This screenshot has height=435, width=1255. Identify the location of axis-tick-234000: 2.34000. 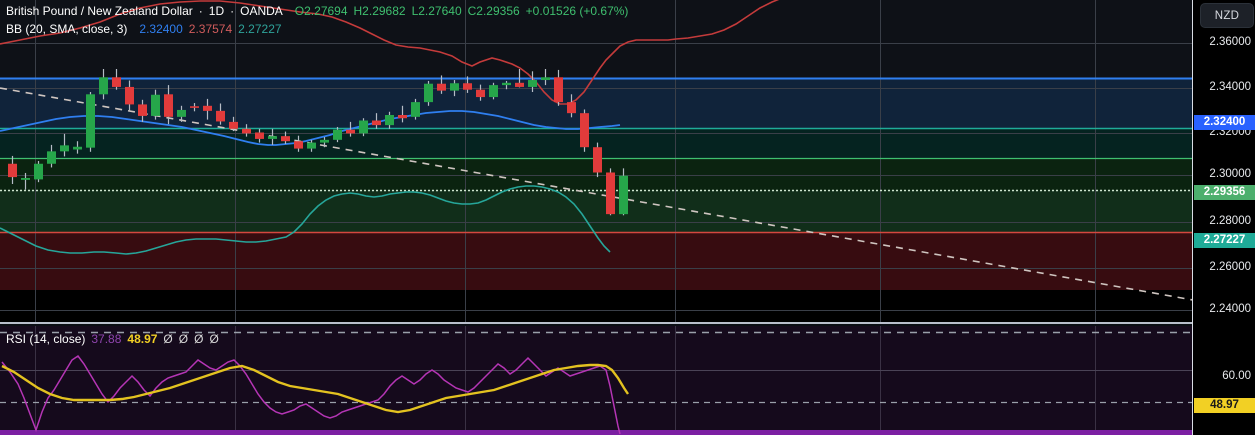
(1230, 87).